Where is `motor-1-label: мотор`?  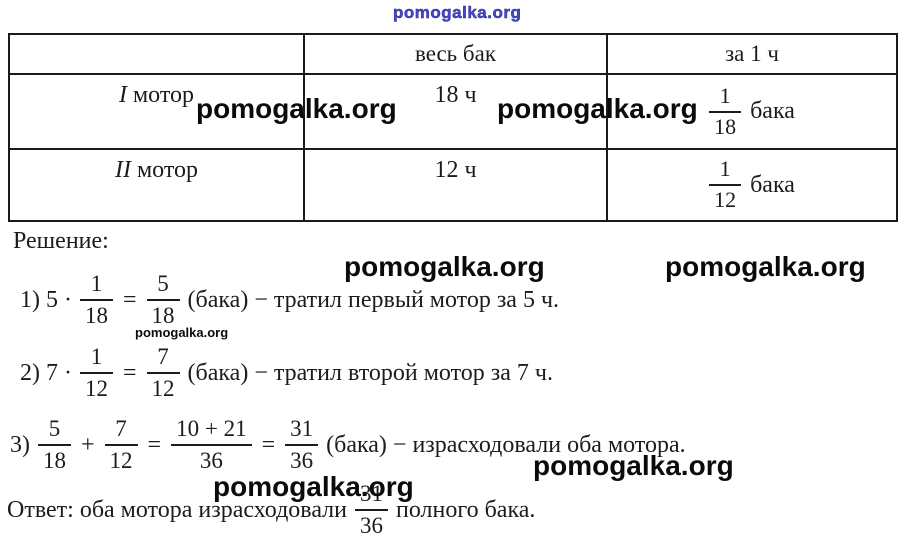 motor-1-label: мотор is located at coordinates (163, 95).